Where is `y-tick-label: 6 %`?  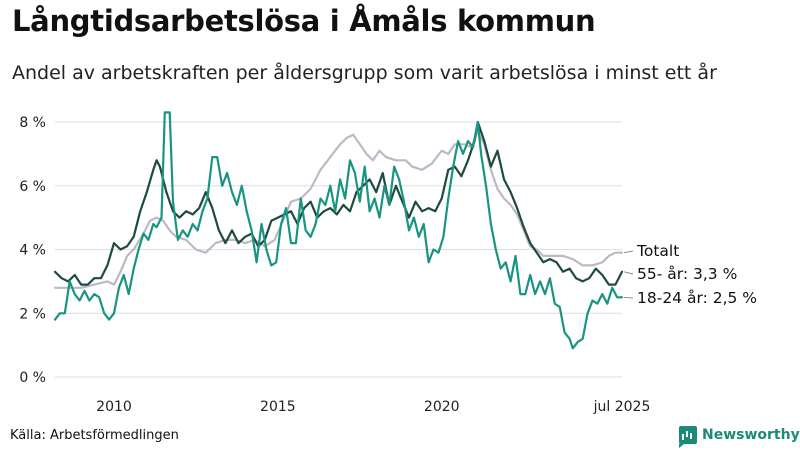
y-tick-label: 6 % is located at coordinates (32, 187).